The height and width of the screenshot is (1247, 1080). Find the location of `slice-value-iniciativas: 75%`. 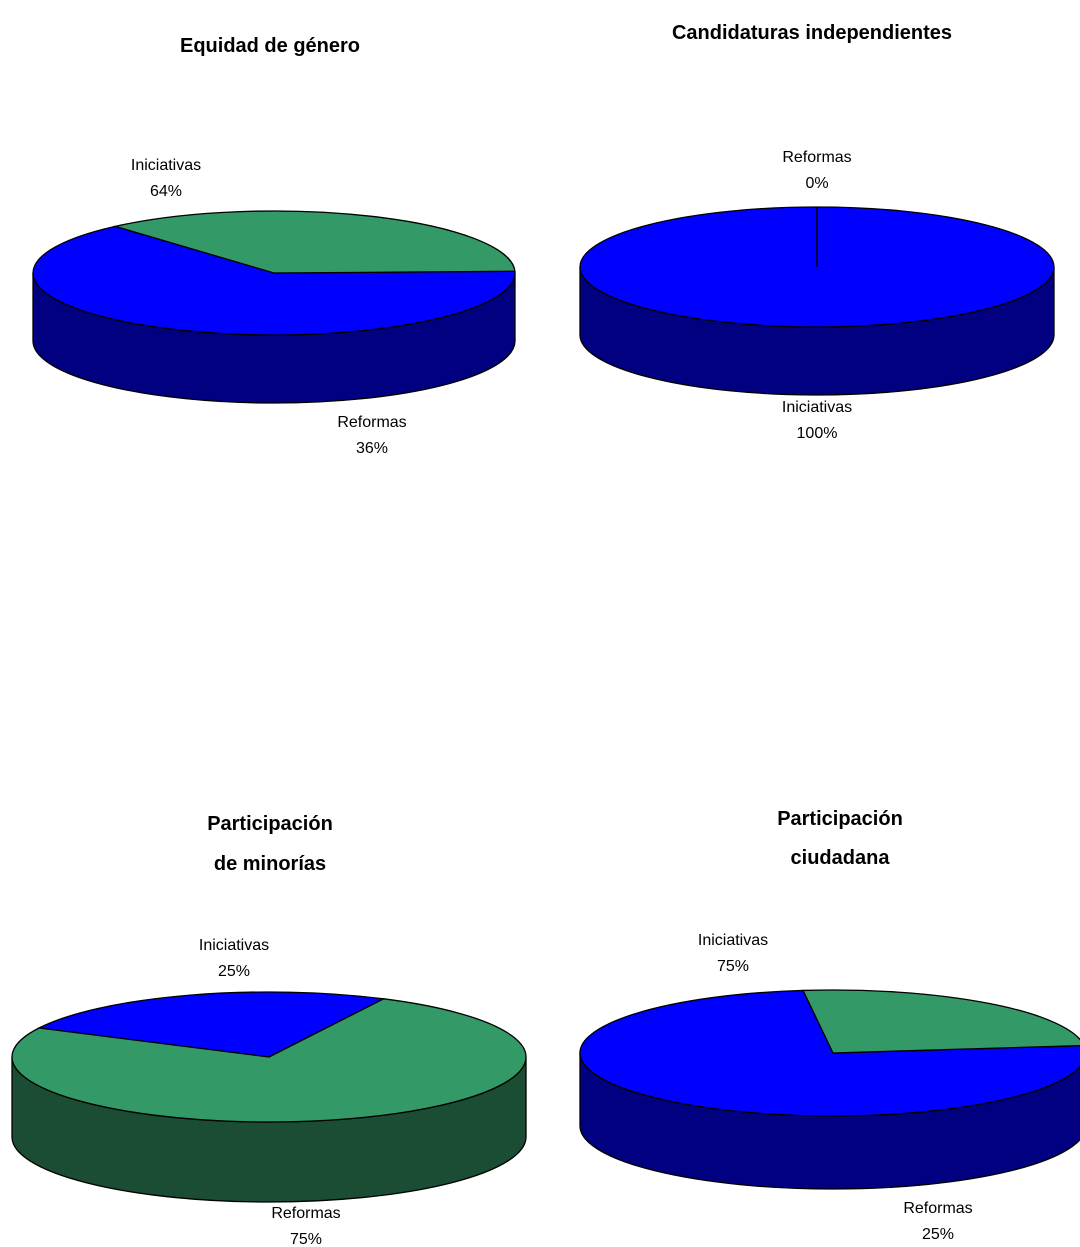

slice-value-iniciativas: 75% is located at coordinates (733, 966).